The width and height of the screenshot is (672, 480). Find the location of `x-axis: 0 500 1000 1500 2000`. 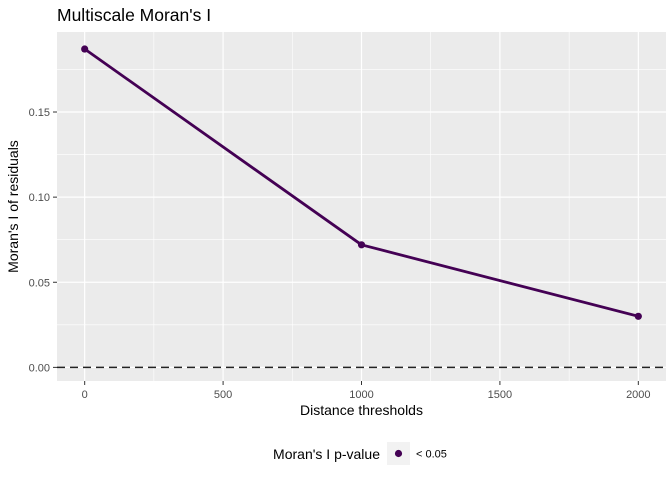

x-axis: 0 500 1000 1500 2000 is located at coordinates (366, 391).